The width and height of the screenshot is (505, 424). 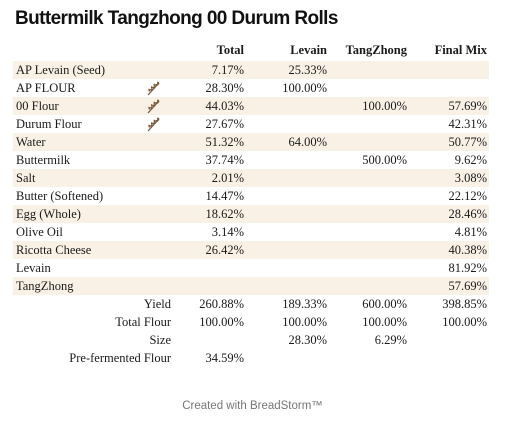 I want to click on ingredient-final-mix, so click(x=449, y=88).